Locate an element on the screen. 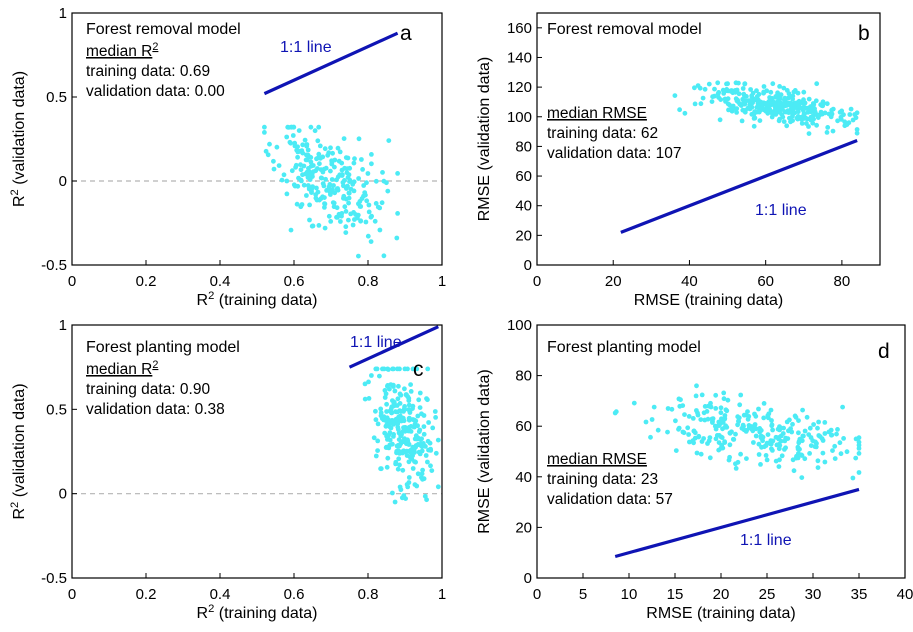 Image resolution: width=913 pixels, height=632 pixels. y-tick-label: 100 is located at coordinates (519, 117).